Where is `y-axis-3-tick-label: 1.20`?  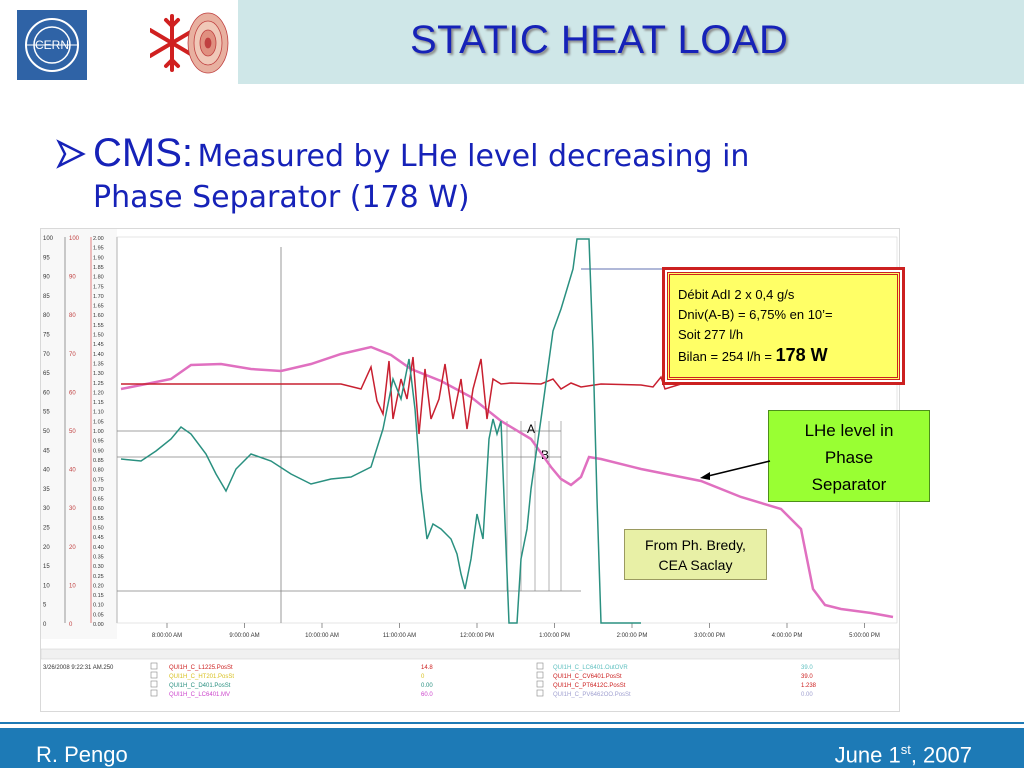 y-axis-3-tick-label: 1.20 is located at coordinates (98, 393).